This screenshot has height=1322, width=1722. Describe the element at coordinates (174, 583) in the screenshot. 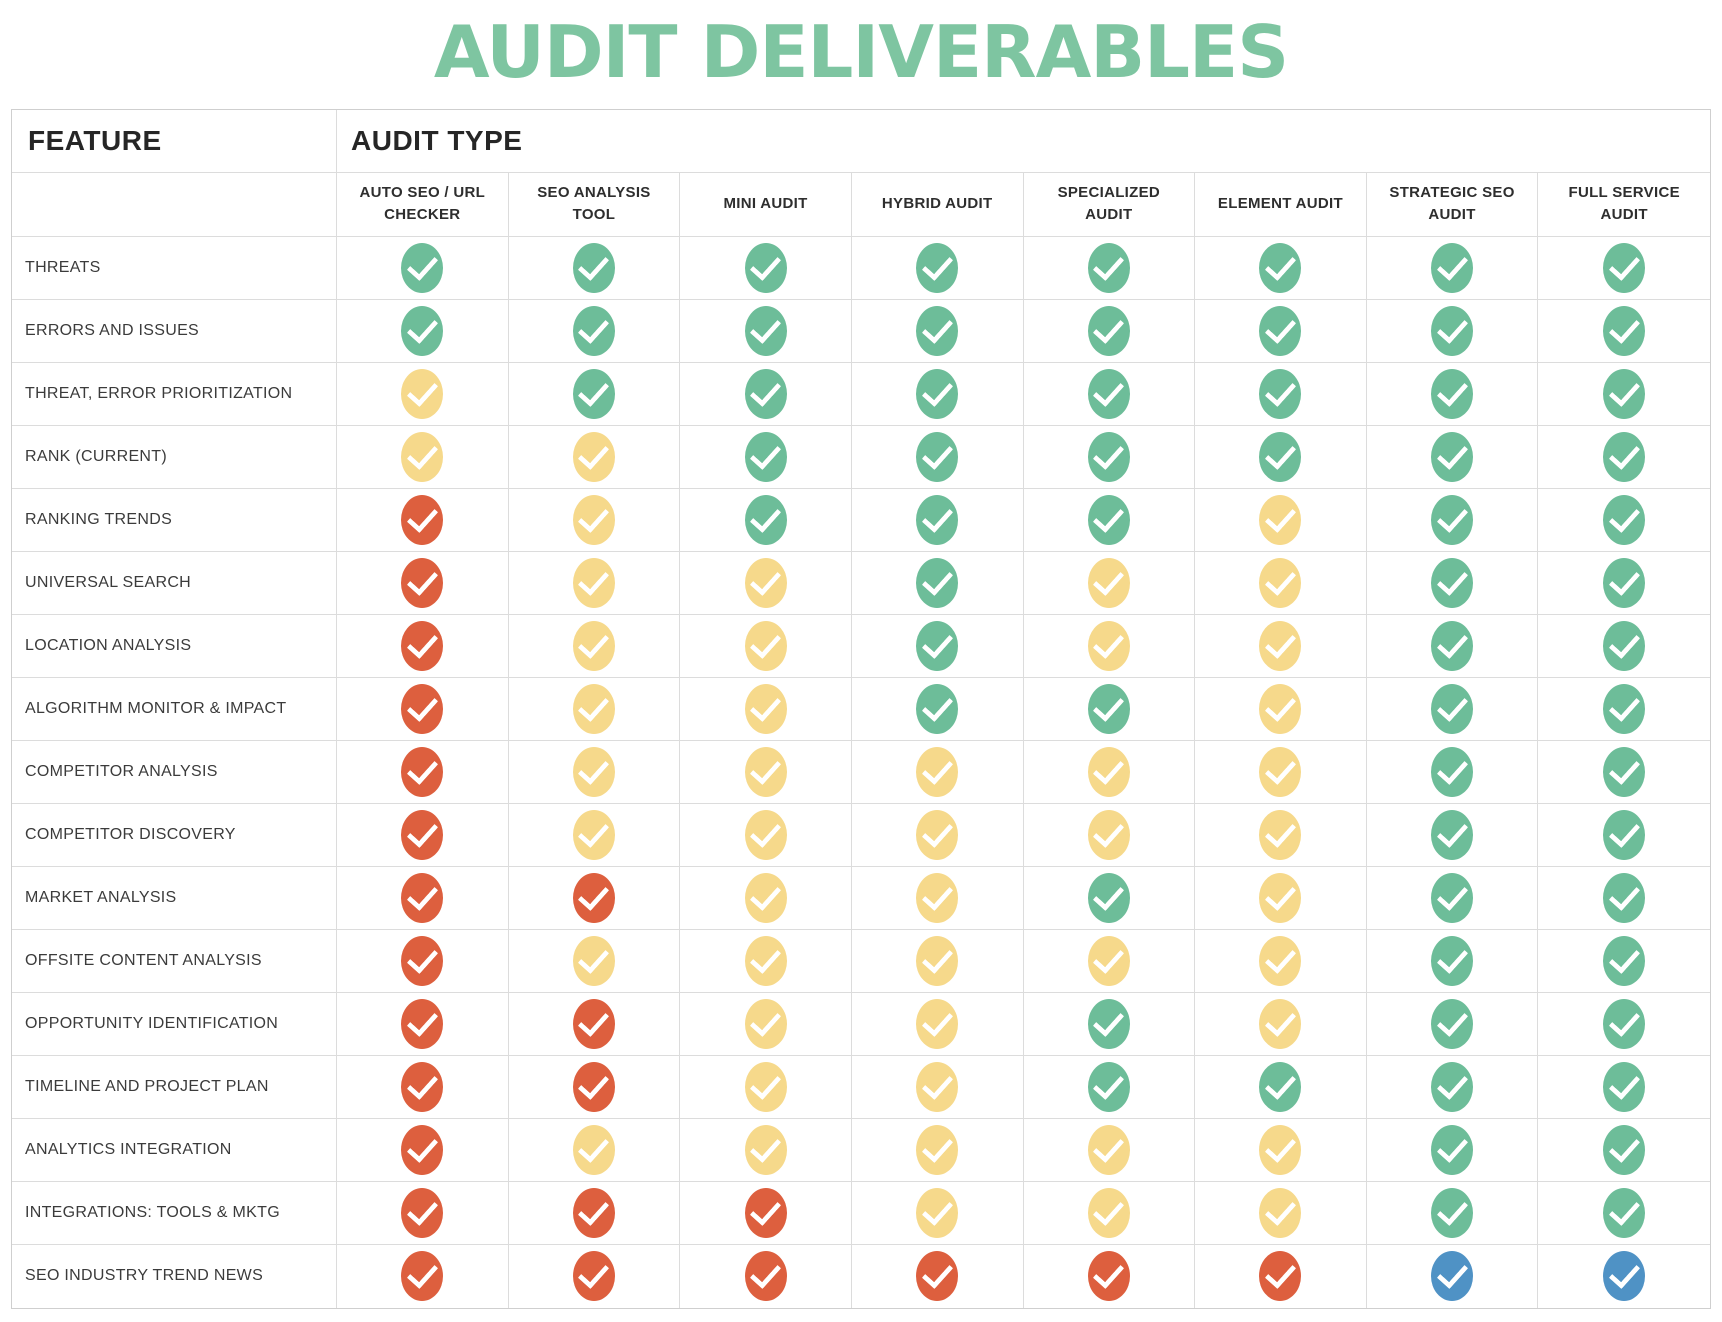

I see `feature-label: UNIVERSAL SEARCH` at that location.